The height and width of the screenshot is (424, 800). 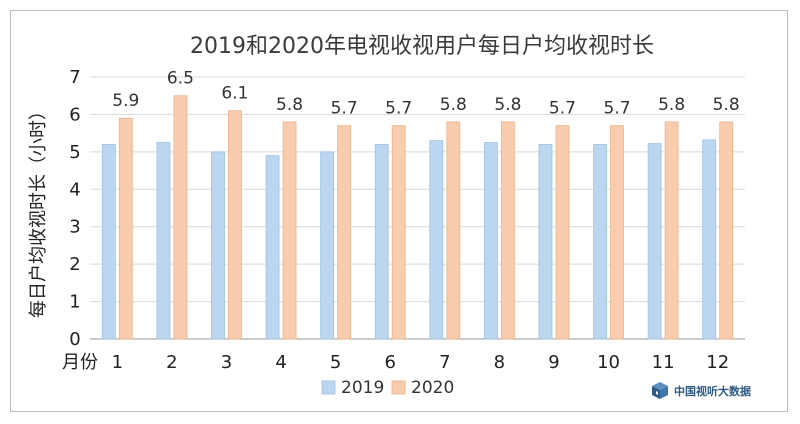 What do you see at coordinates (226, 362) in the screenshot?
I see `x-tick-label: 3` at bounding box center [226, 362].